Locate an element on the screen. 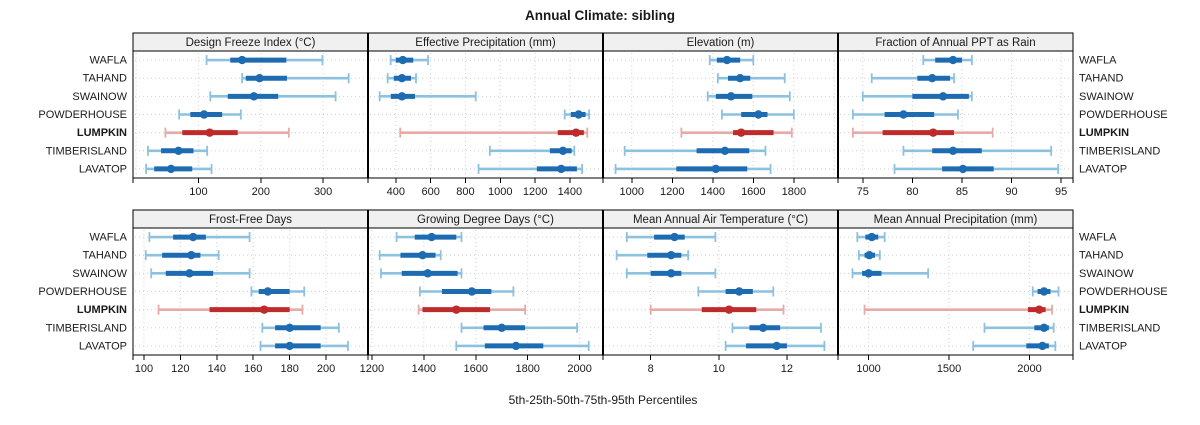 The width and height of the screenshot is (1200, 425). x-axis-tick-label: 85 is located at coordinates (962, 192).